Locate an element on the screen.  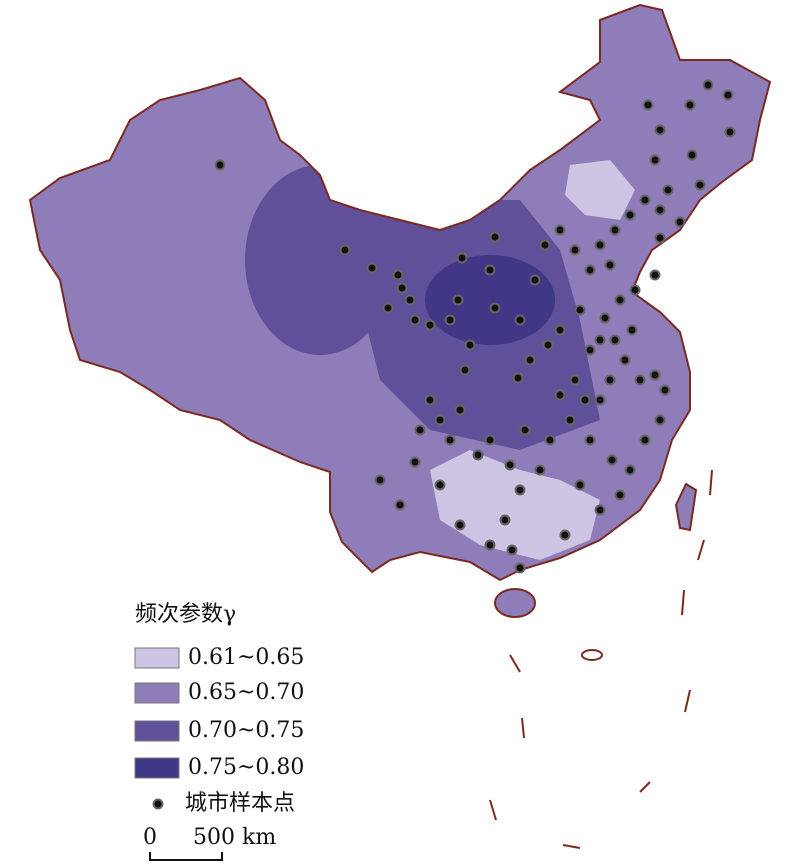
scale-bar is located at coordinates (186, 856).